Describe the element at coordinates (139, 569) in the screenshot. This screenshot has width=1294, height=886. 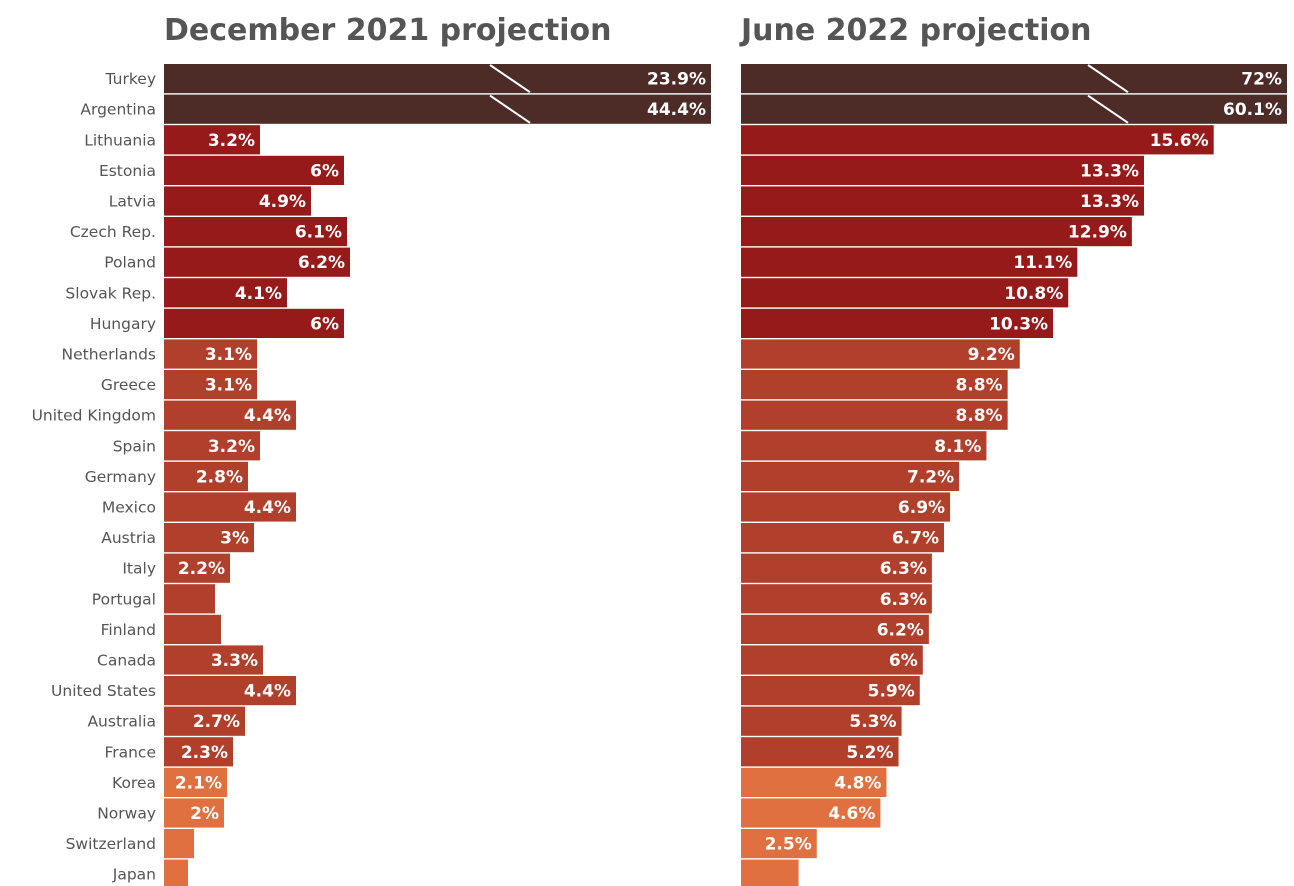
I see `country-label-italy: Italy` at that location.